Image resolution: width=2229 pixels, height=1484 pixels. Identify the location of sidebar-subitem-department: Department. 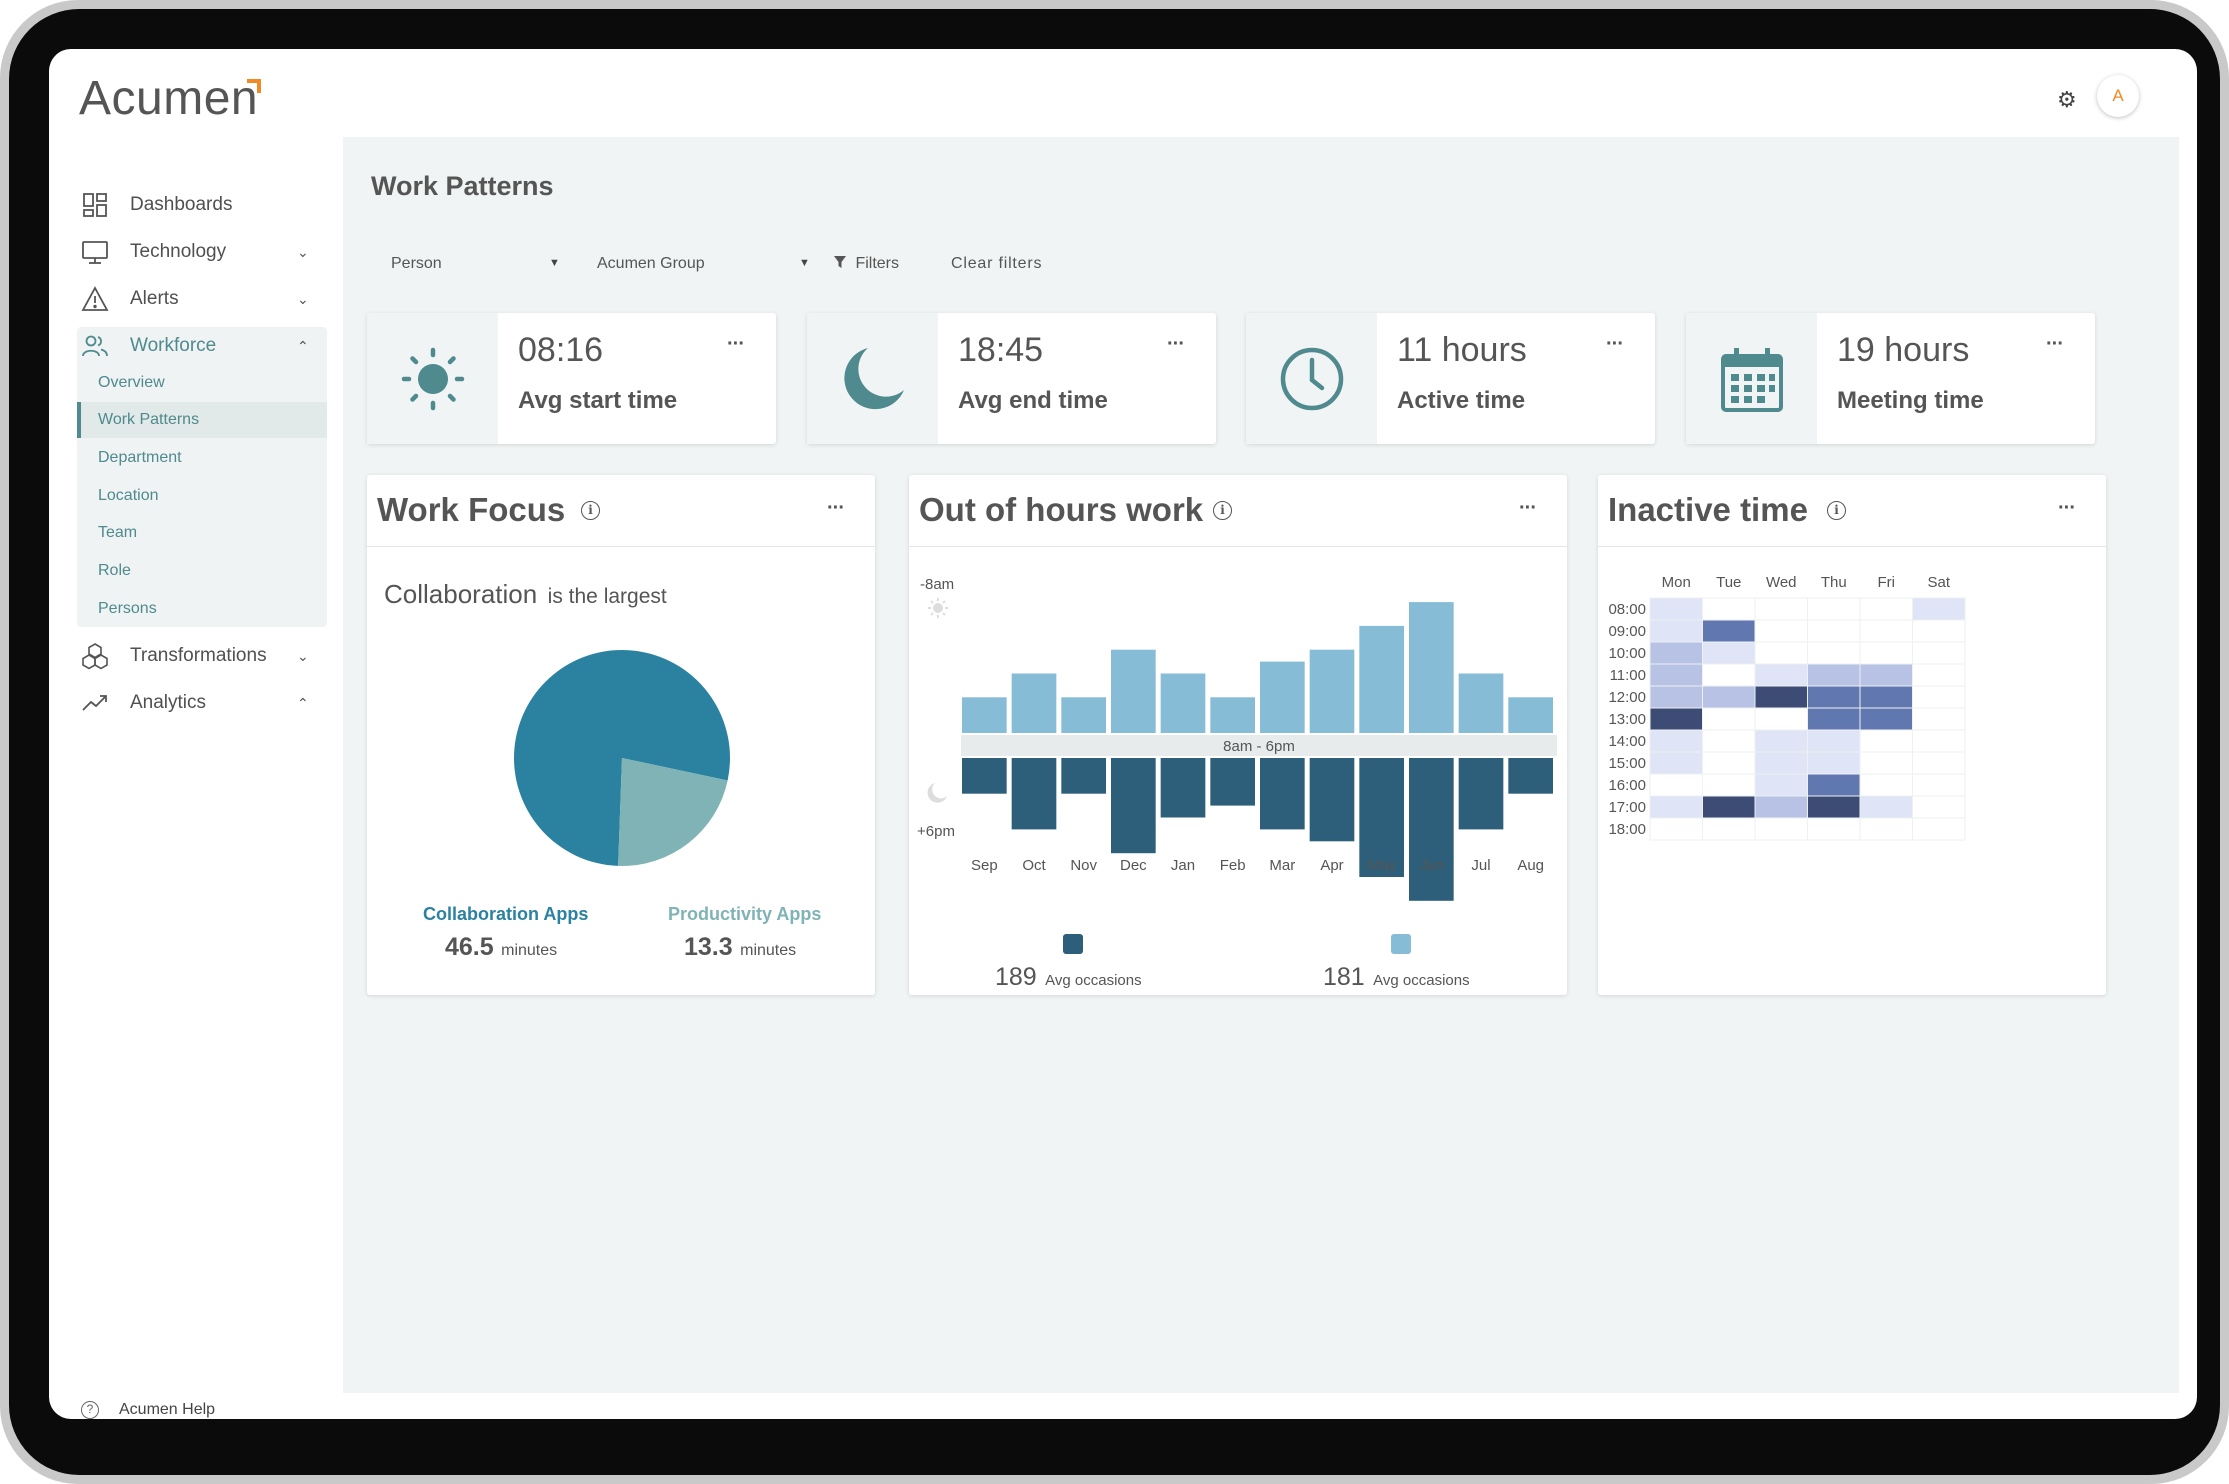
(202, 458).